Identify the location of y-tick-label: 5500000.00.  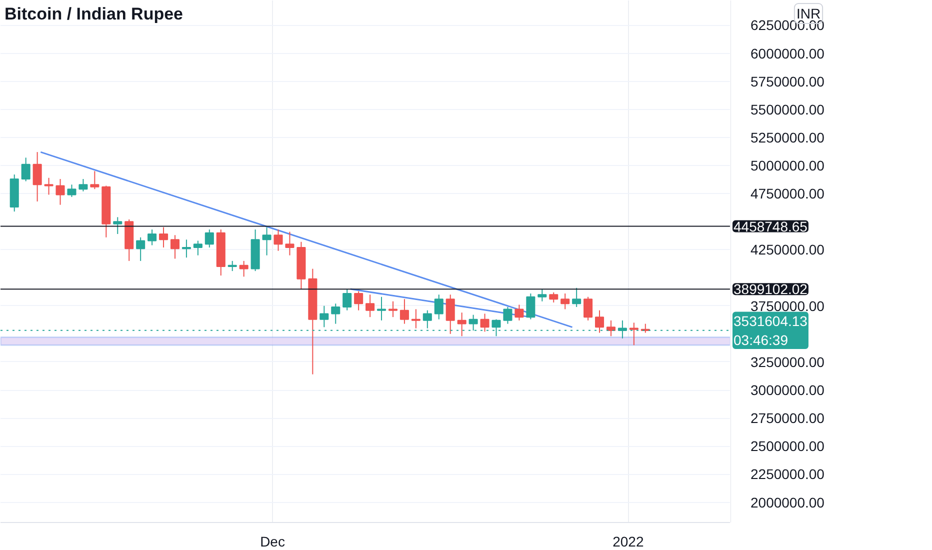
(787, 109).